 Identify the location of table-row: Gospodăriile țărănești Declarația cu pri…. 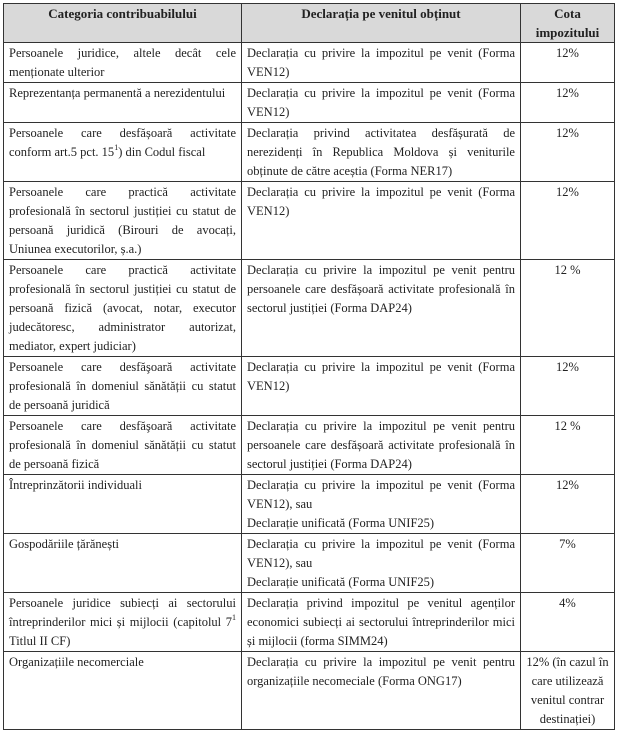
(309, 563).